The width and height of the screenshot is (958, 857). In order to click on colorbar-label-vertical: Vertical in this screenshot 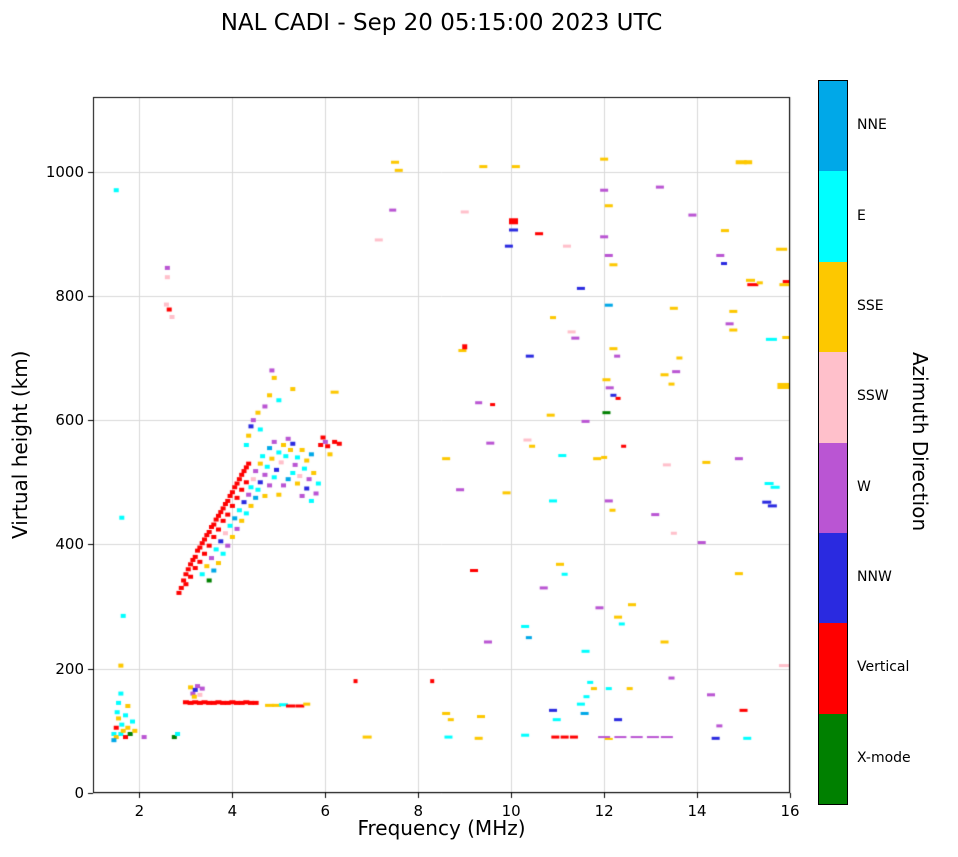, I will do `click(883, 667)`.